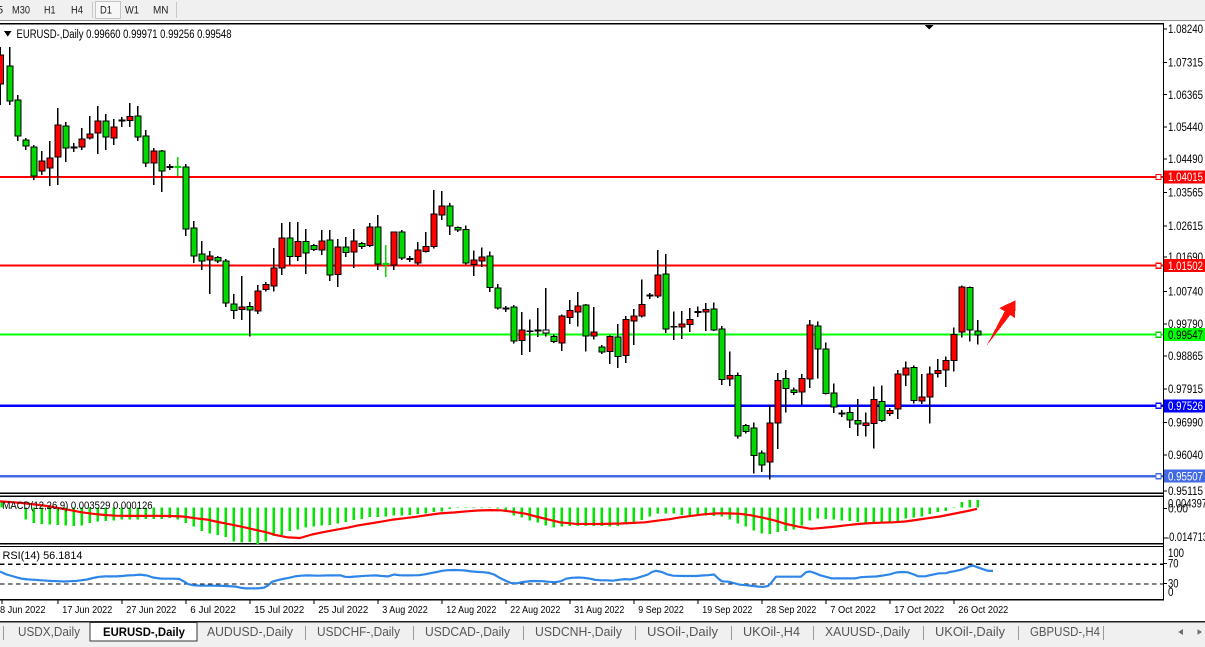 The height and width of the screenshot is (647, 1205). Describe the element at coordinates (1185, 477) in the screenshot. I see `svg-text: 0.95507` at that location.